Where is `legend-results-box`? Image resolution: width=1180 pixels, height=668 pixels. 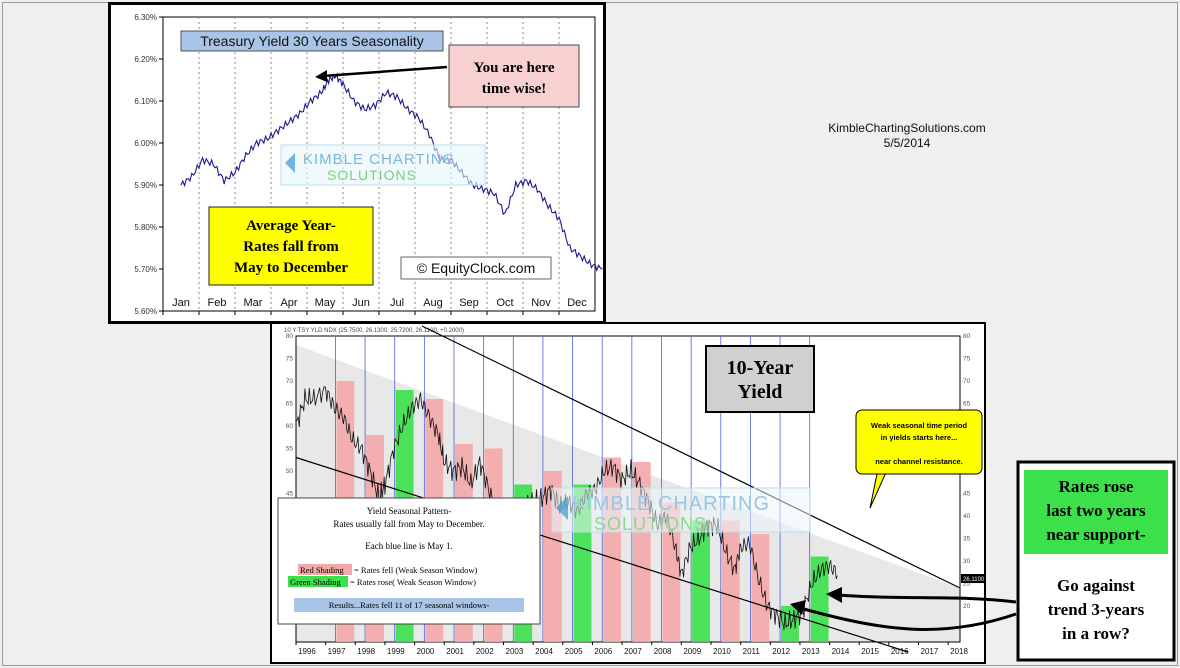
legend-results-box is located at coordinates (409, 605).